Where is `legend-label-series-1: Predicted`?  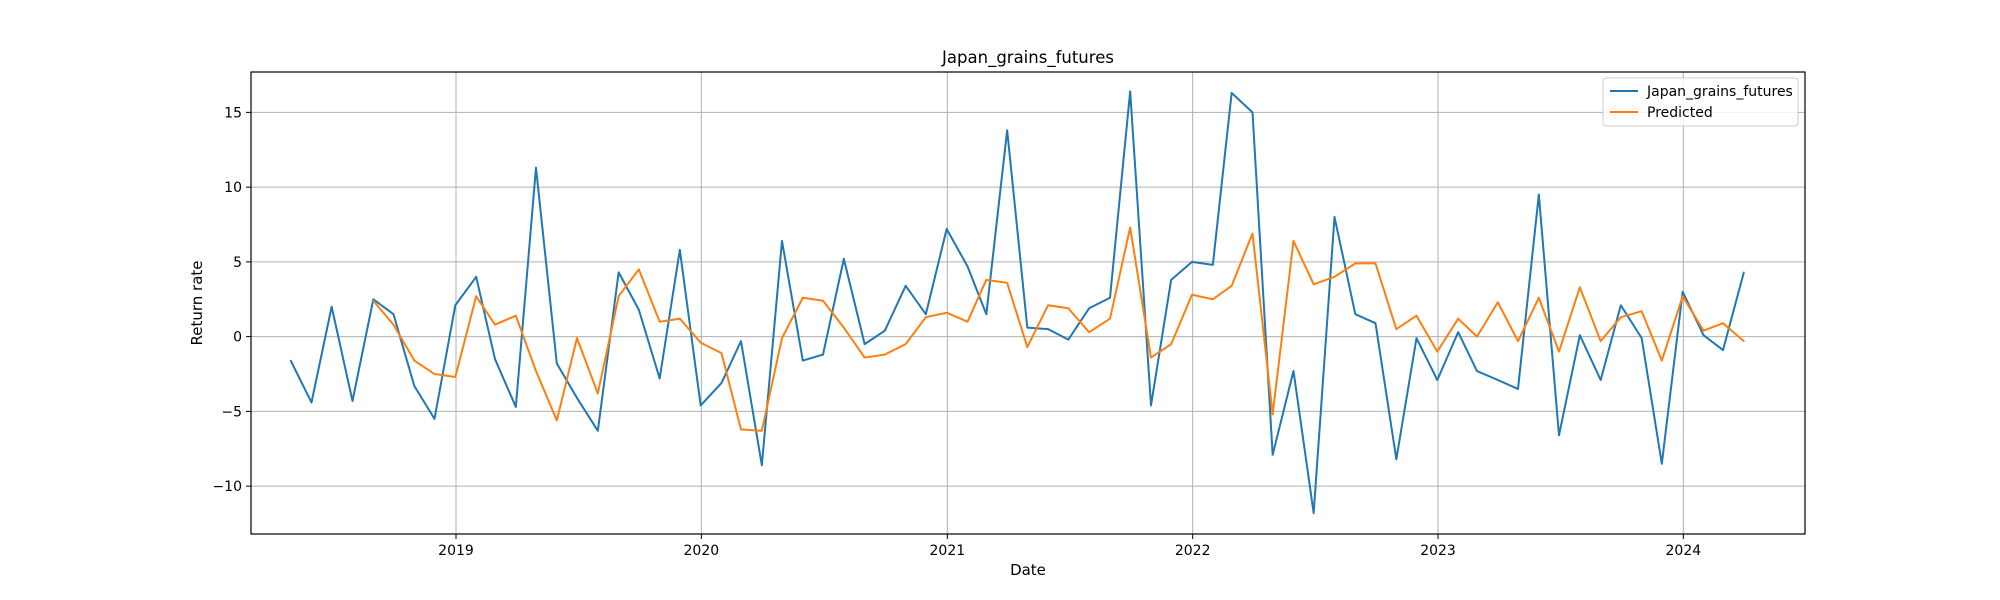
legend-label-series-1: Predicted is located at coordinates (1680, 113).